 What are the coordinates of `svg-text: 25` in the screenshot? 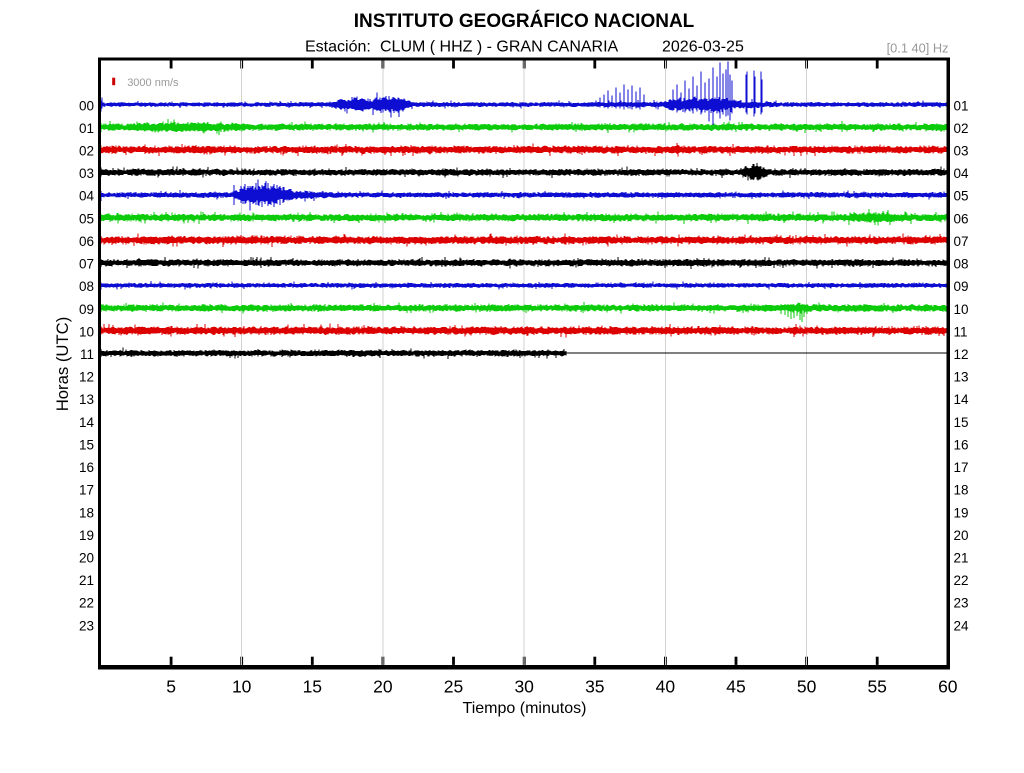 It's located at (453, 687).